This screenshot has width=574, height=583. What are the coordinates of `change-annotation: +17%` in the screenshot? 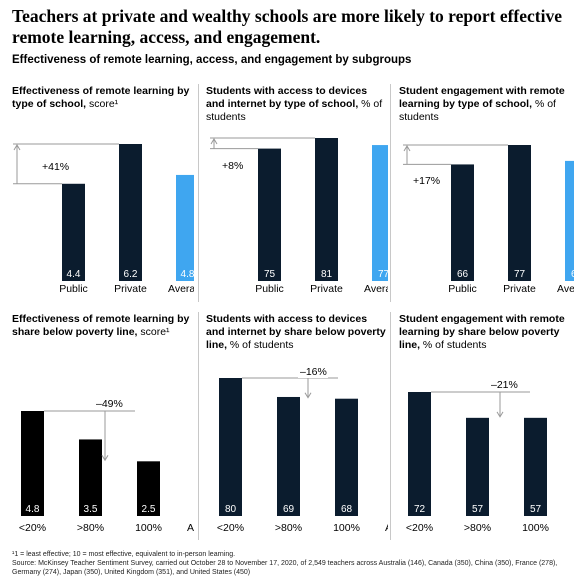 It's located at (426, 181).